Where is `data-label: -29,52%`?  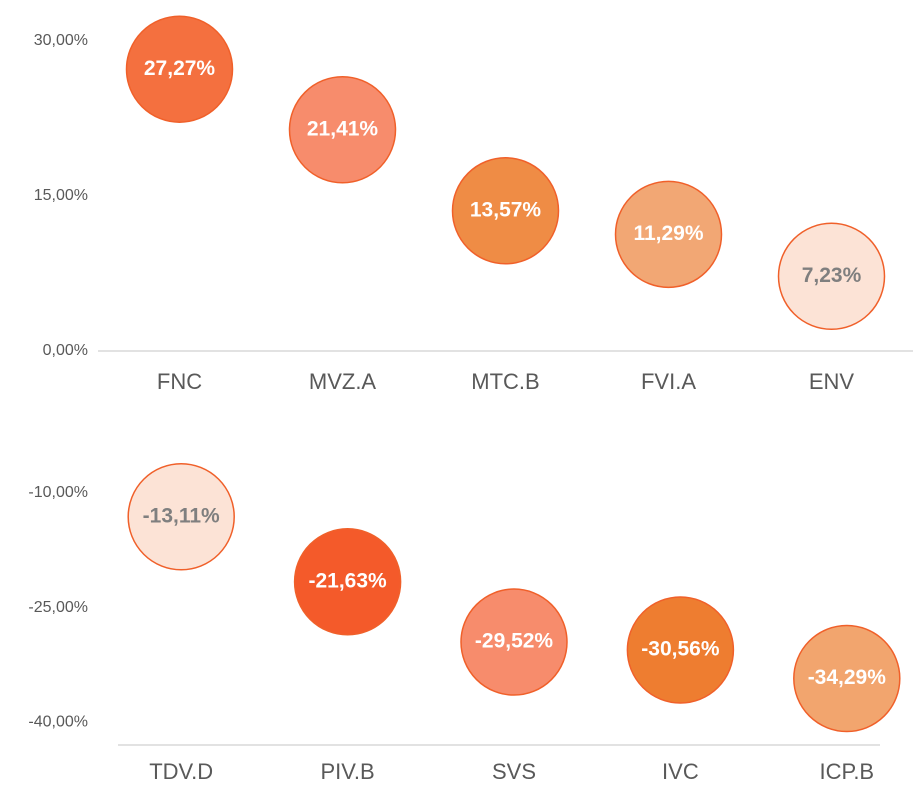 data-label: -29,52% is located at coordinates (514, 641).